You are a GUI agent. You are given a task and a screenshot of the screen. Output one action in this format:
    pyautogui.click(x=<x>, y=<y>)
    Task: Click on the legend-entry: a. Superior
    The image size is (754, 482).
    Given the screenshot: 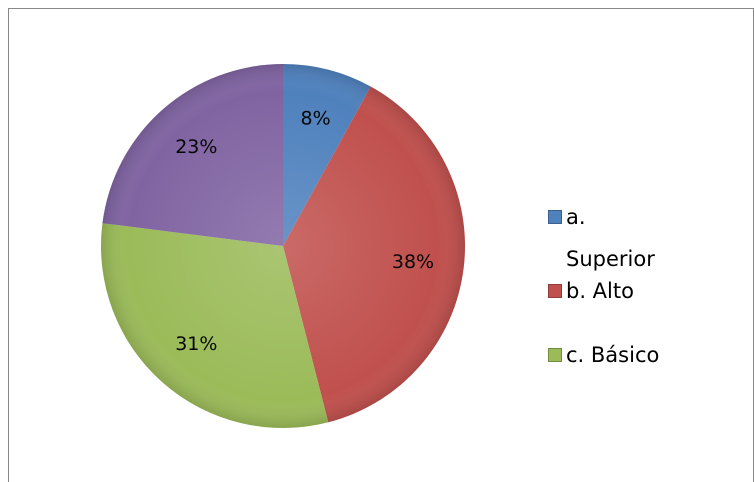 What is the action you would take?
    pyautogui.click(x=618, y=238)
    